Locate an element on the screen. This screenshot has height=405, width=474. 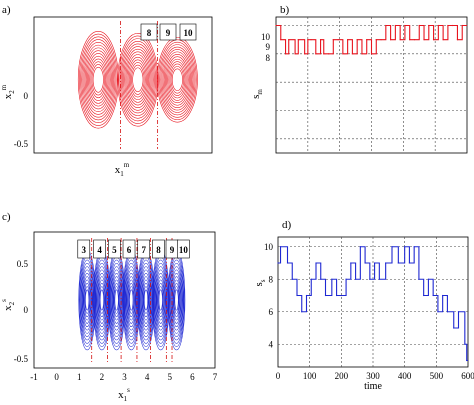
panel-c-box-8: 8 is located at coordinates (158, 249).